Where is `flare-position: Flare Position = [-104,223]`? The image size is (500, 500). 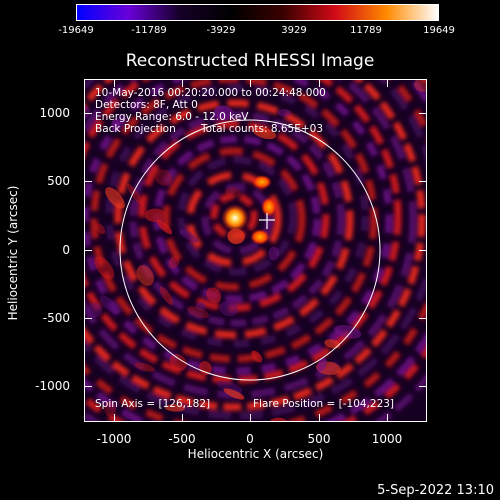
flare-position: Flare Position = [-104,223] is located at coordinates (324, 404).